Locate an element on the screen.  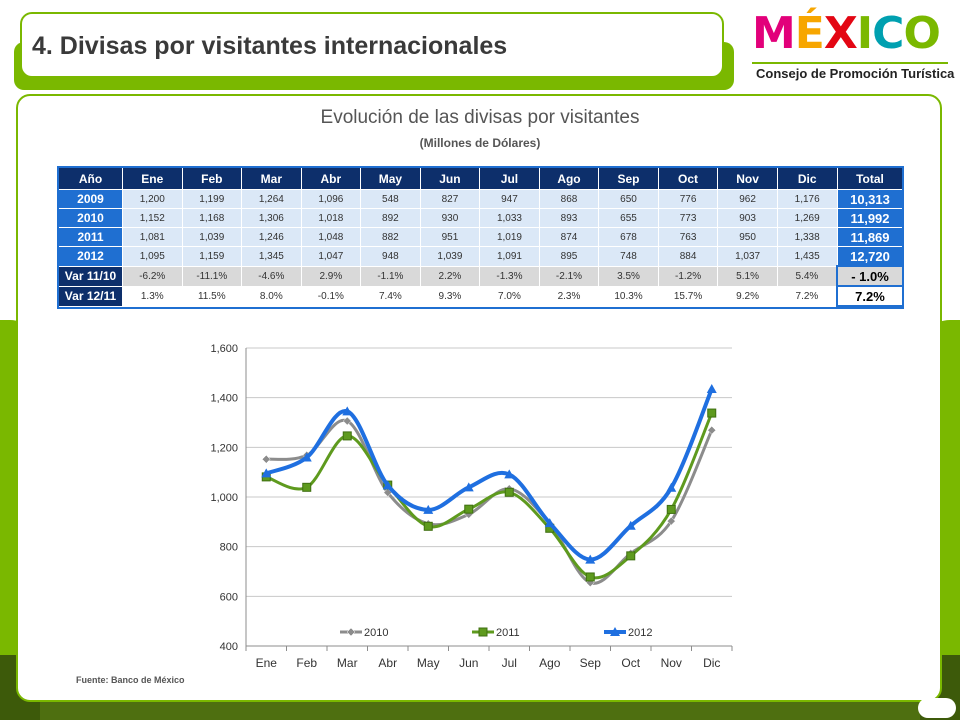
table-cell: 1,039 is located at coordinates (212, 237).